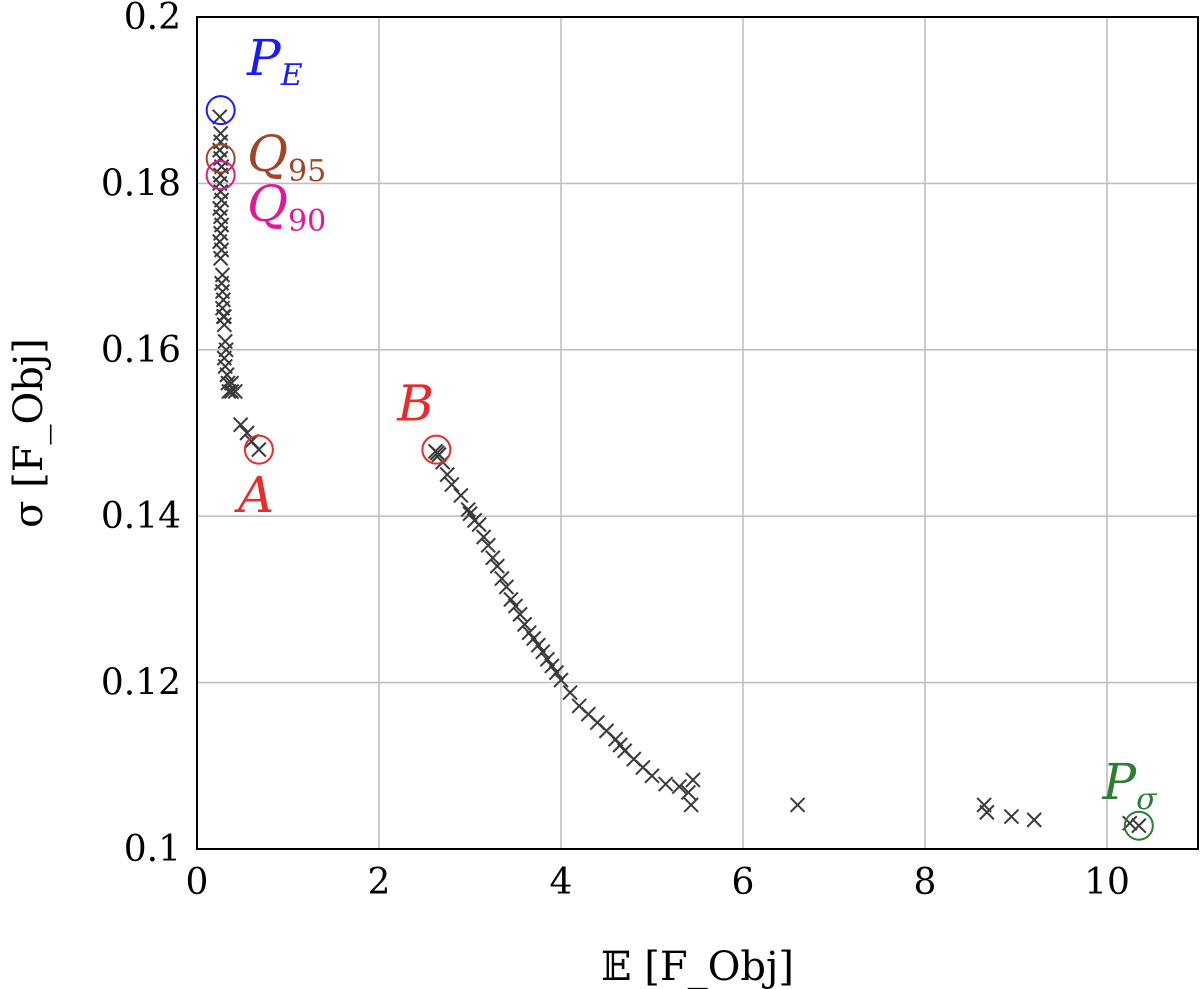 This screenshot has height=989, width=1200. I want to click on annotation-label: Q90, so click(286, 207).